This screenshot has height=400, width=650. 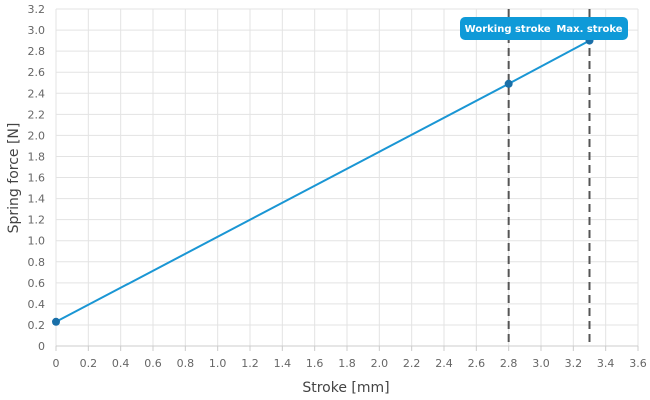 What do you see at coordinates (380, 363) in the screenshot?
I see `x-tick-label: 2.0` at bounding box center [380, 363].